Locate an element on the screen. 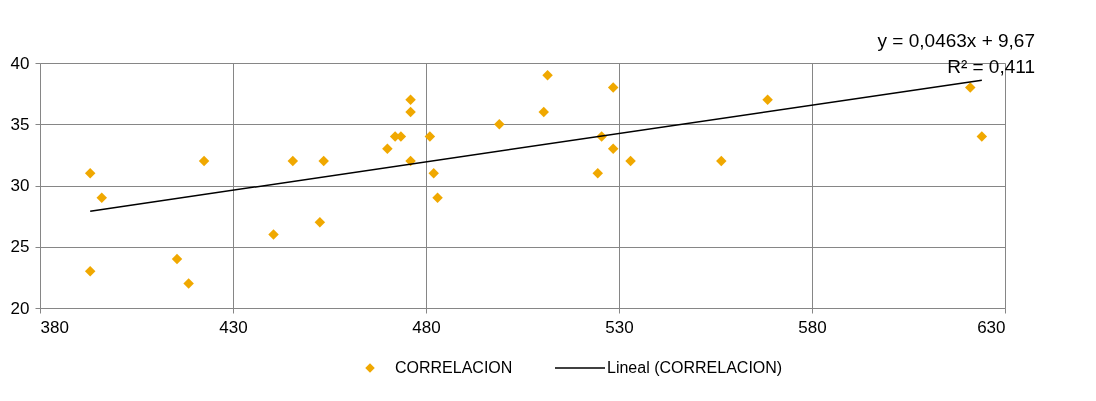  legend-label: Lineal (CORRELACION) is located at coordinates (695, 367).